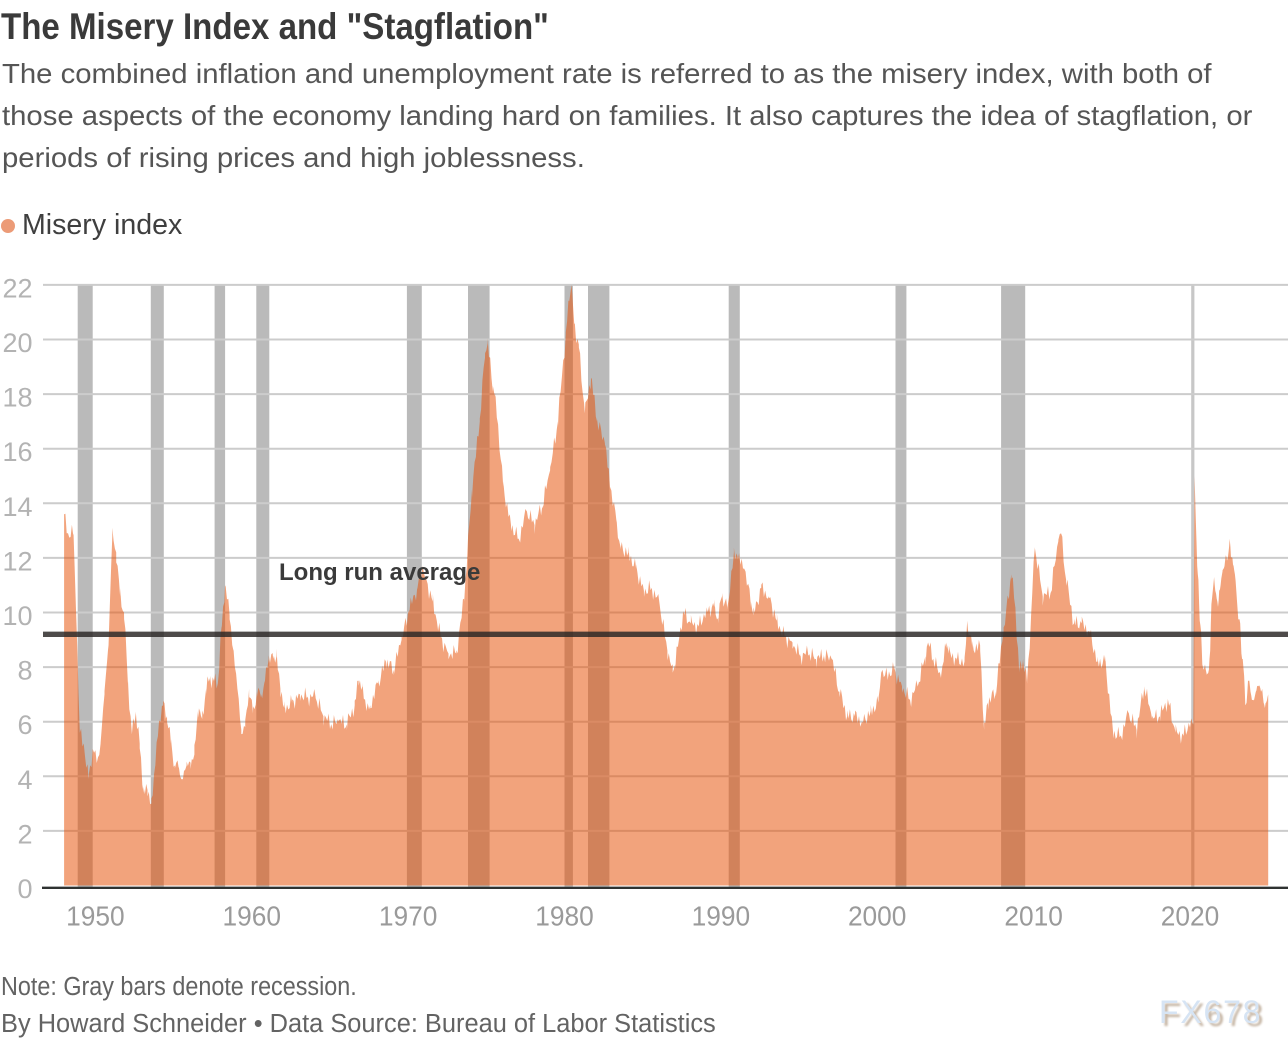  What do you see at coordinates (877, 916) in the screenshot?
I see `svg-text: 2000` at bounding box center [877, 916].